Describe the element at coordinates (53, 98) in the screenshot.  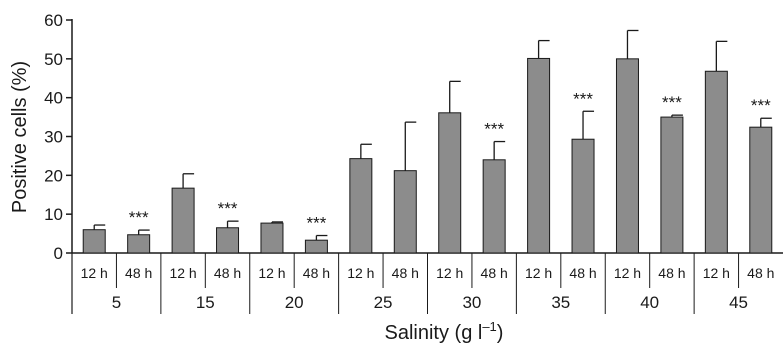
I see `y-tick-label: 40` at that location.